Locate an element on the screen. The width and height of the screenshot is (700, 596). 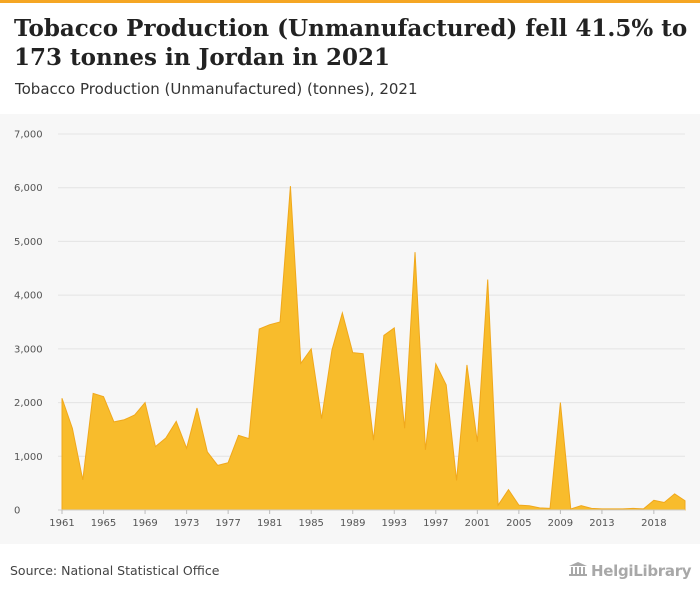
y-tick-label: 7,000 is located at coordinates (28, 135).